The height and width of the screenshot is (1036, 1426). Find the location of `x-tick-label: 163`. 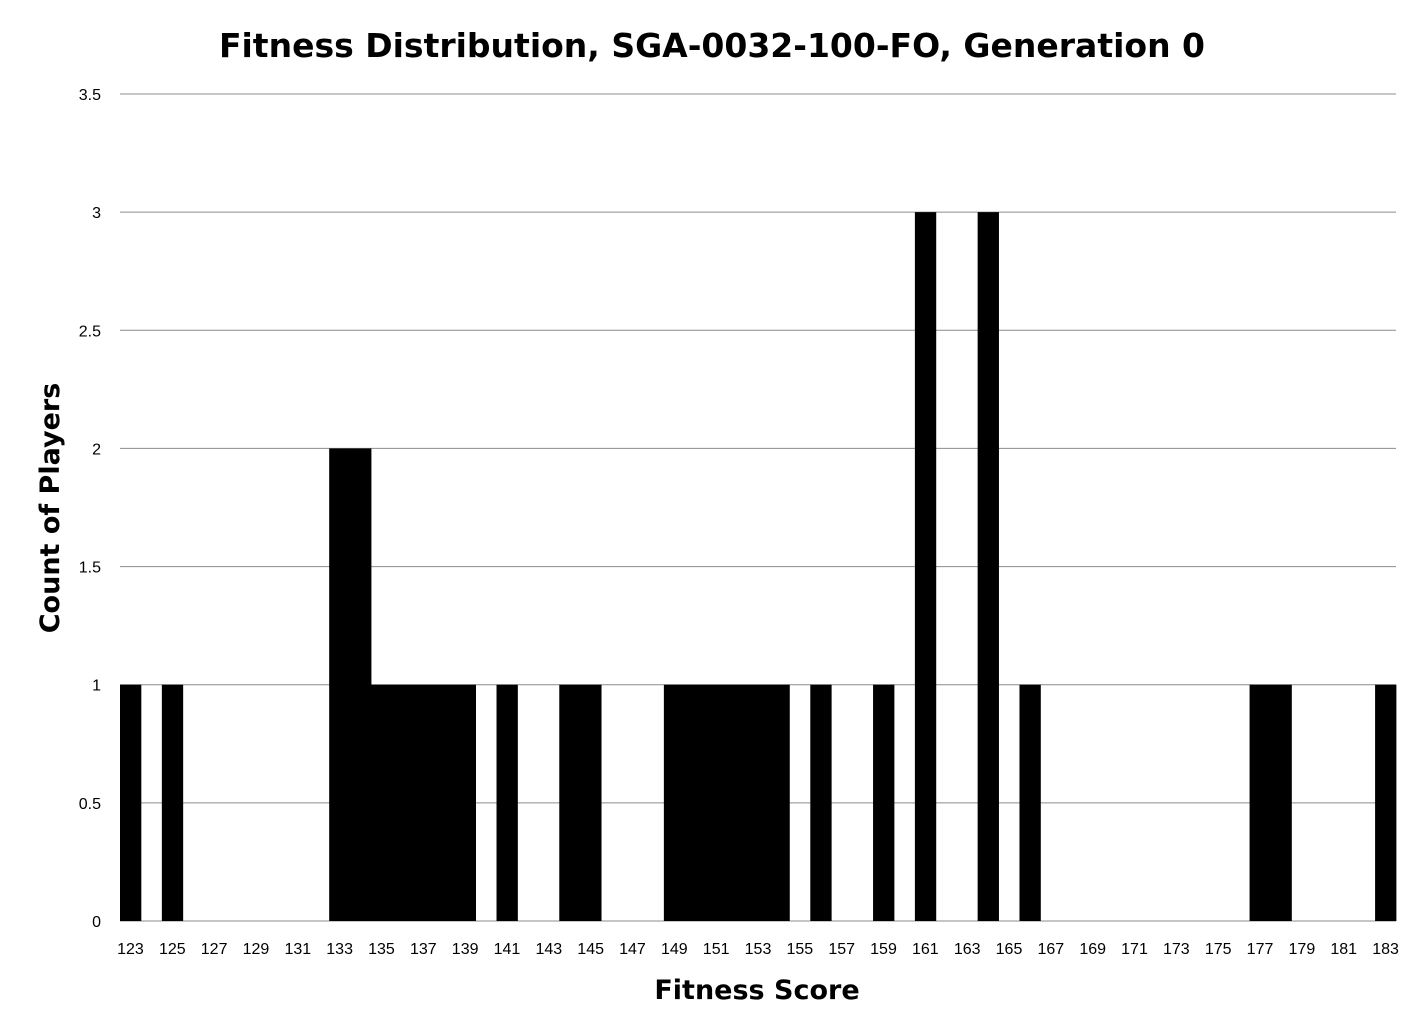

x-tick-label: 163 is located at coordinates (967, 949).